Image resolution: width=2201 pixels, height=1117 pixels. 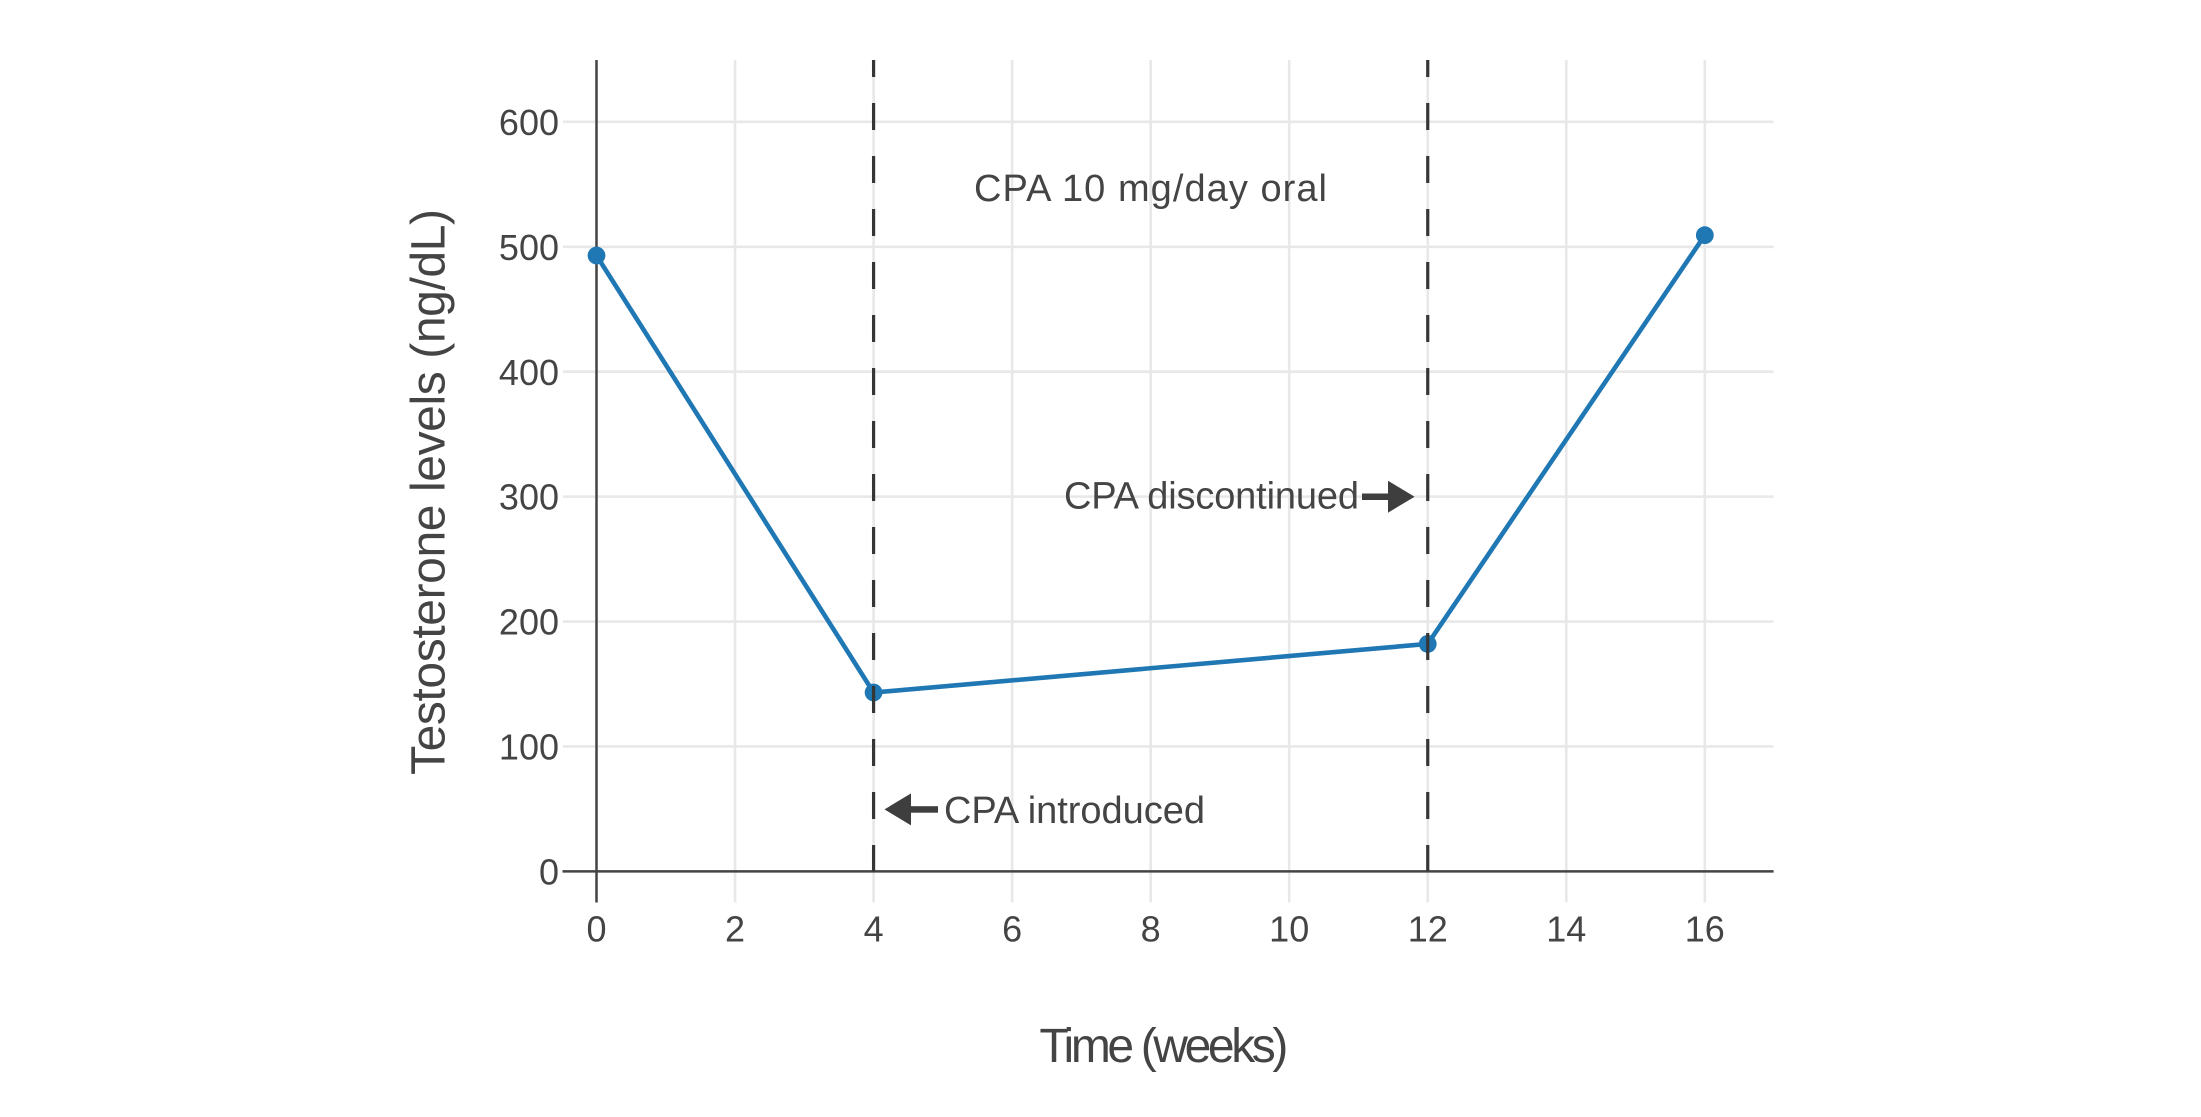 I want to click on svg-text: CPA discontinued, so click(x=1211, y=497).